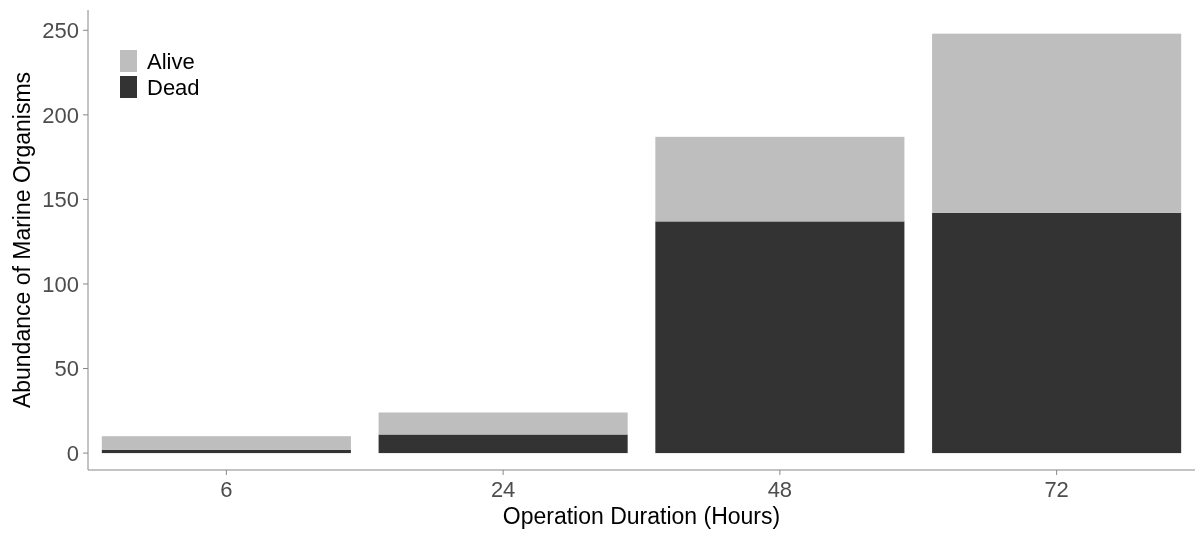 The width and height of the screenshot is (1203, 533). Describe the element at coordinates (226, 489) in the screenshot. I see `x-tick-label: 6` at that location.